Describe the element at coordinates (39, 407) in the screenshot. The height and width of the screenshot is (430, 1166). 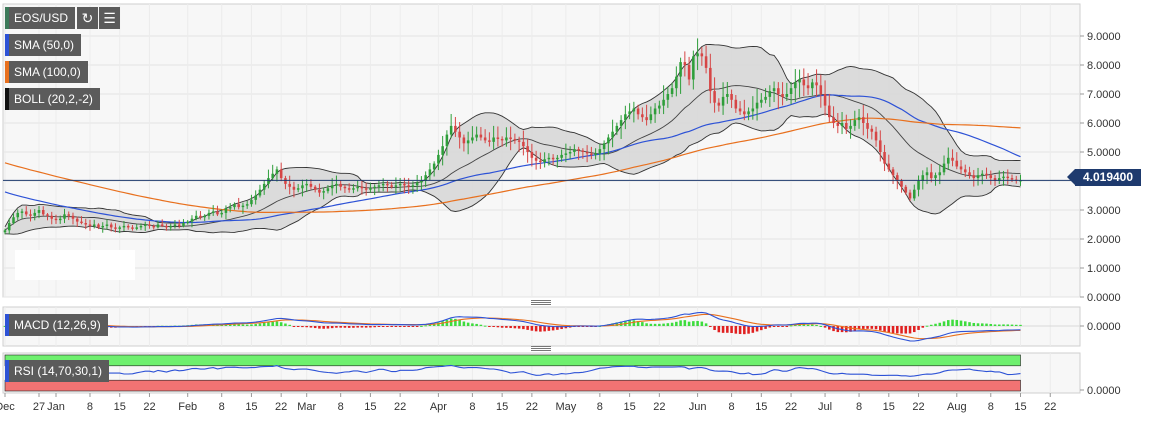
I see `x-tick-label: 27` at that location.